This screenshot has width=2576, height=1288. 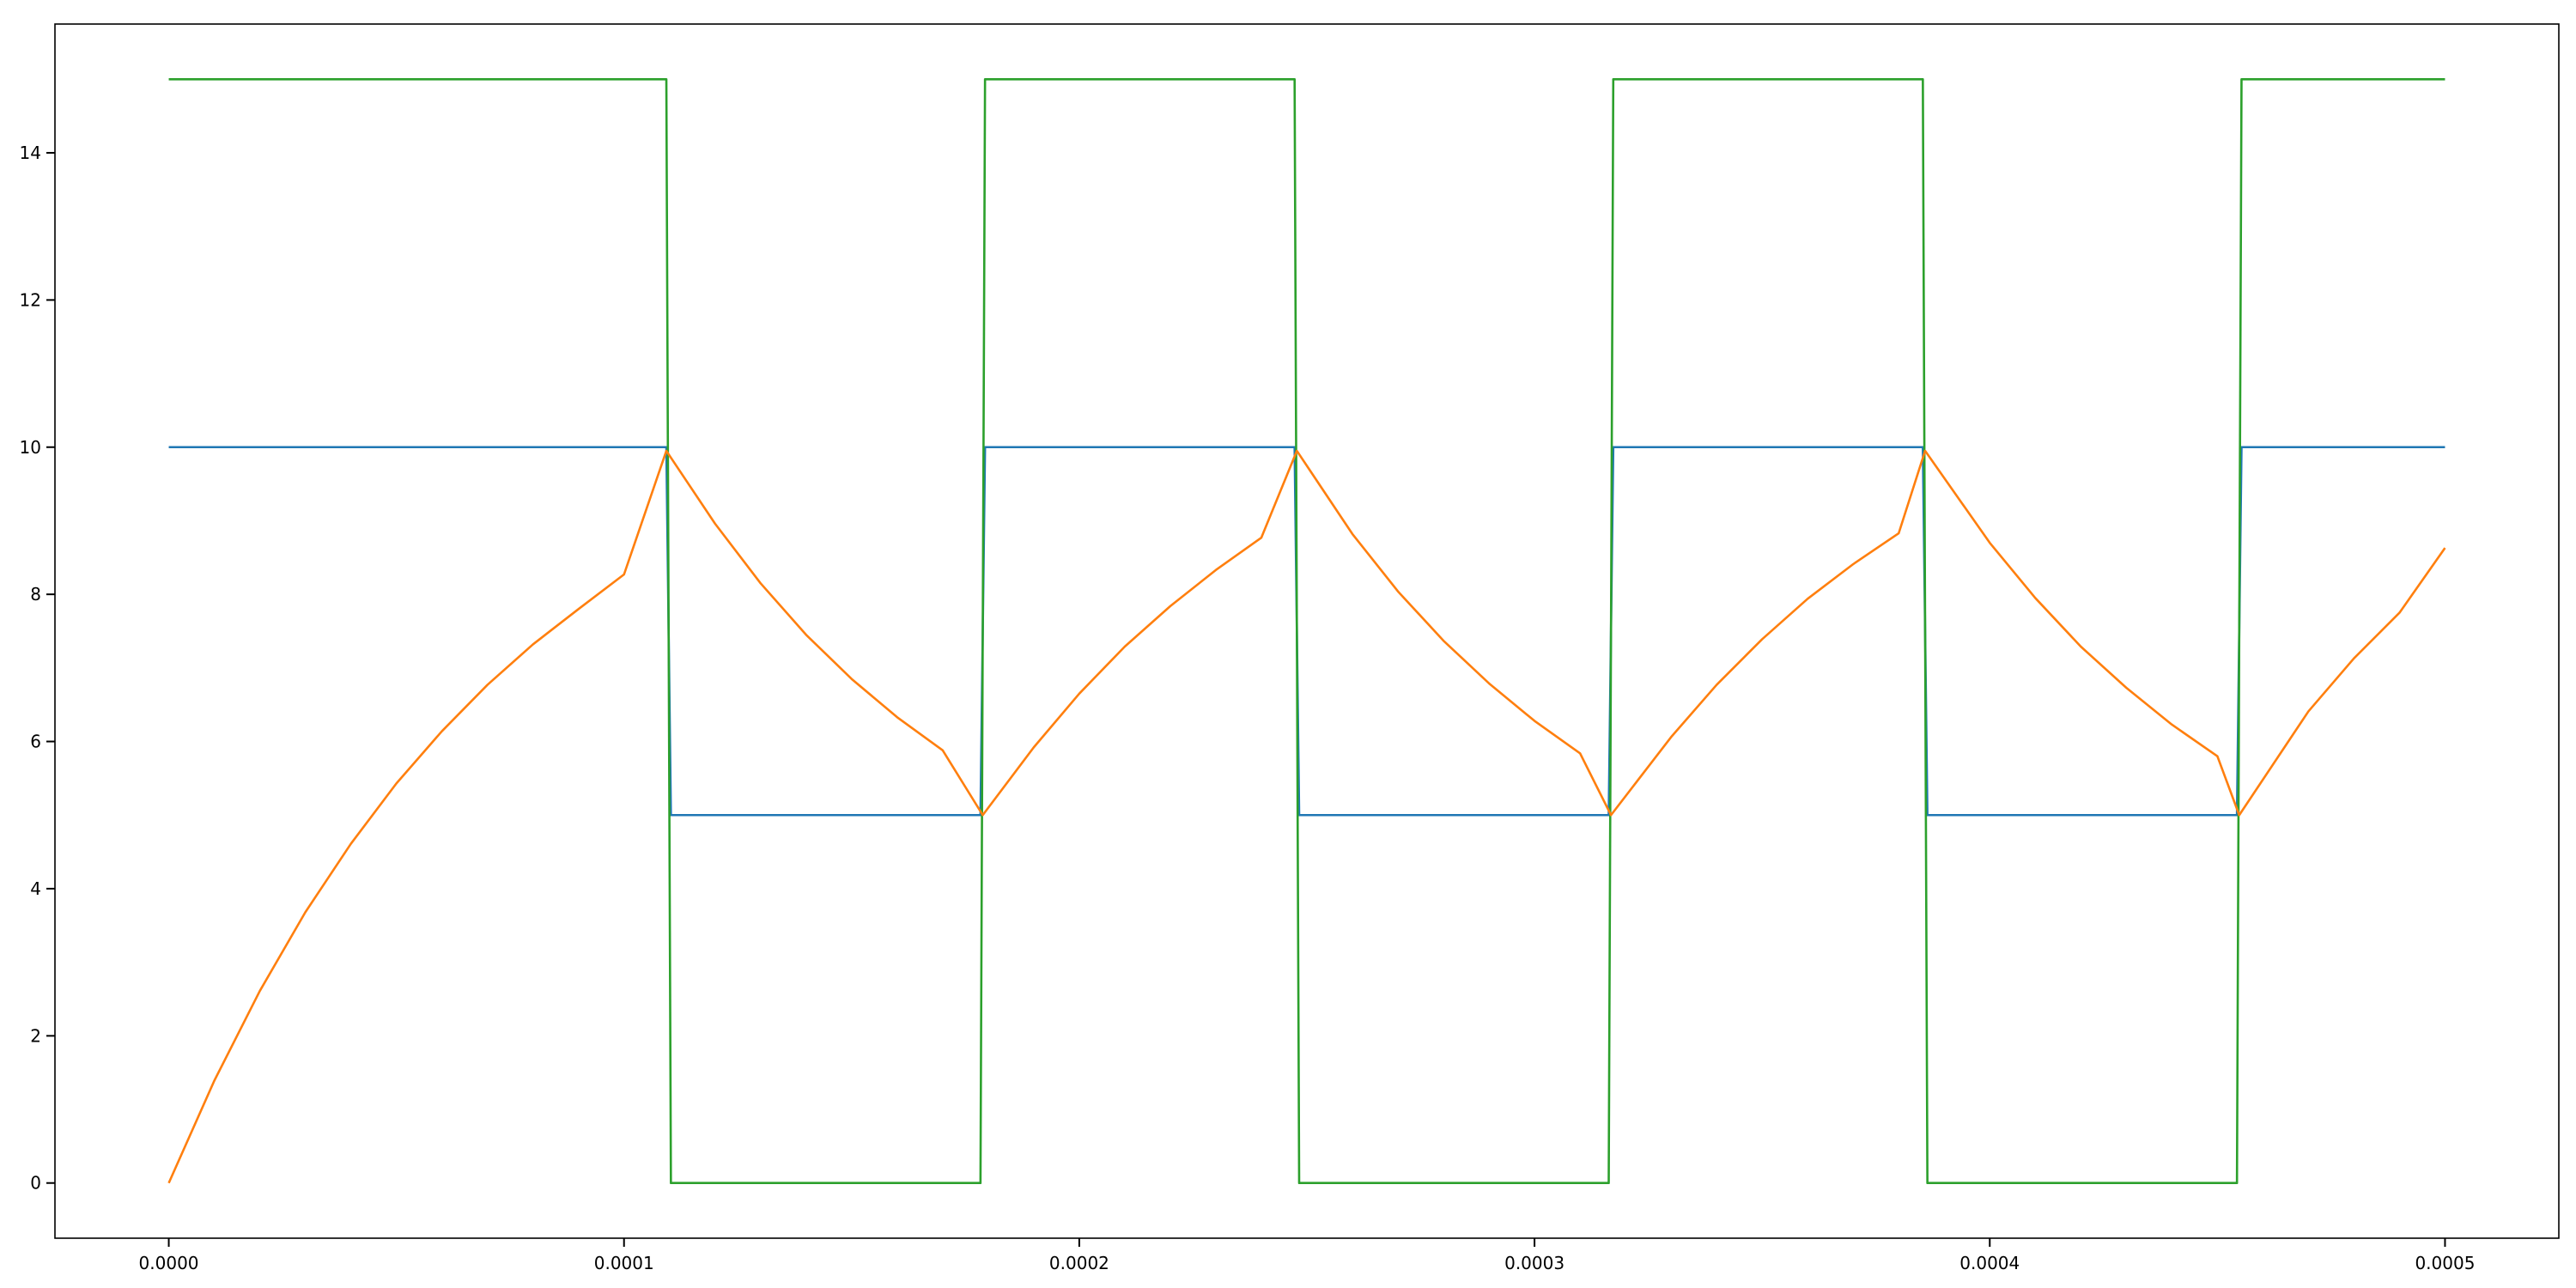 I want to click on x-tick-label: 0.0000, so click(x=169, y=1263).